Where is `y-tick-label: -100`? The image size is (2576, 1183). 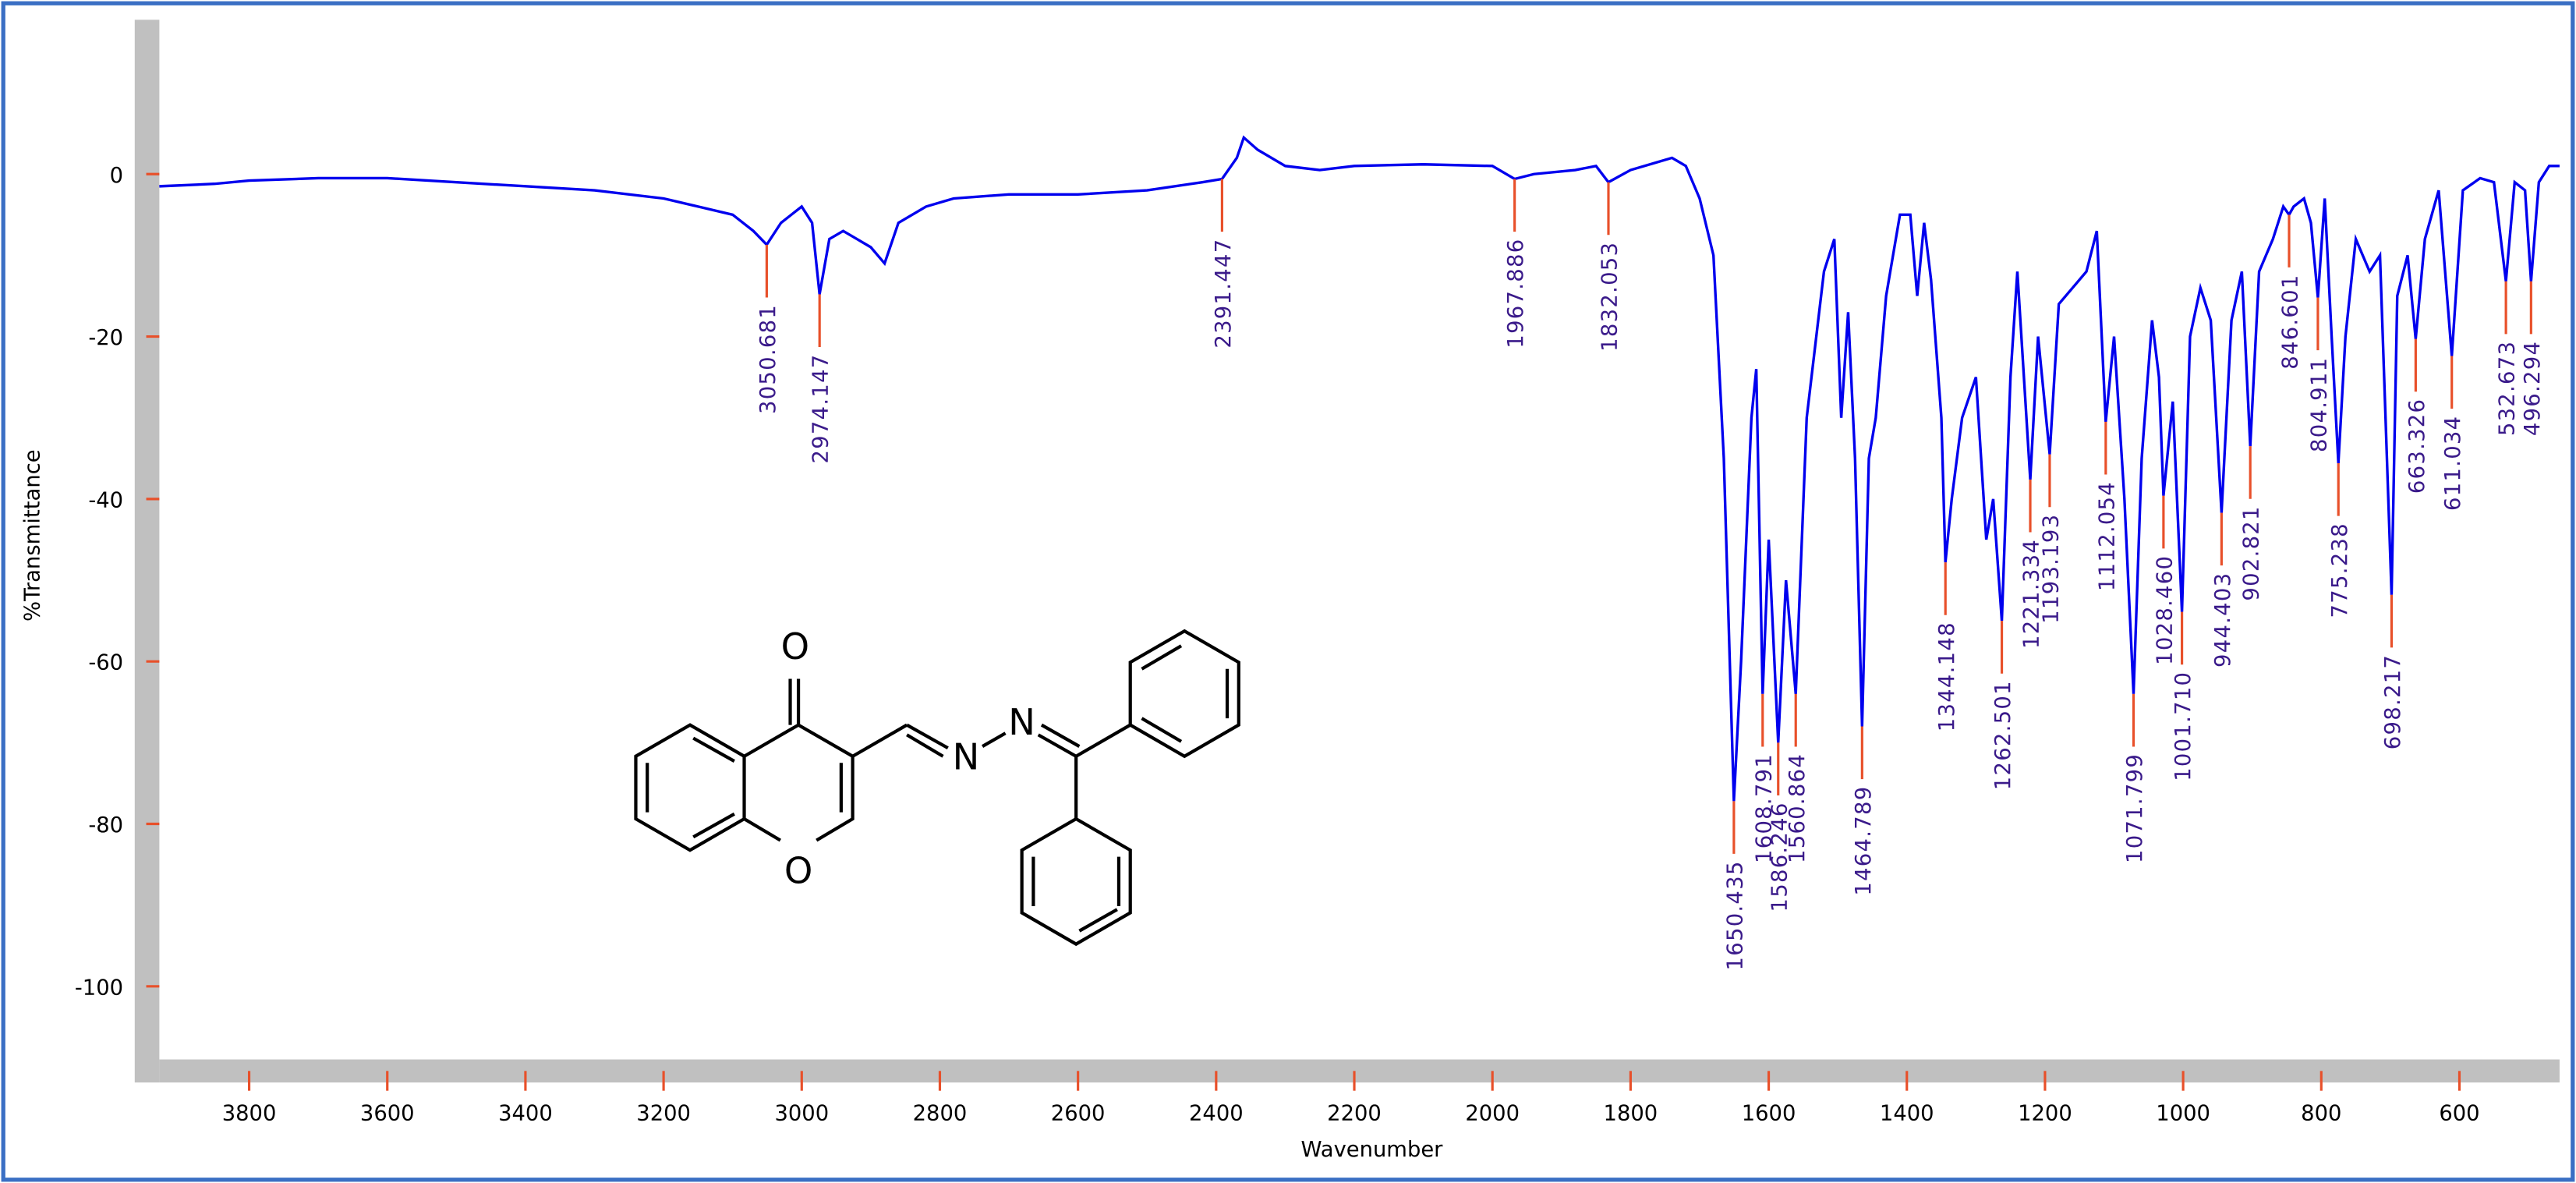 y-tick-label: -100 is located at coordinates (99, 988).